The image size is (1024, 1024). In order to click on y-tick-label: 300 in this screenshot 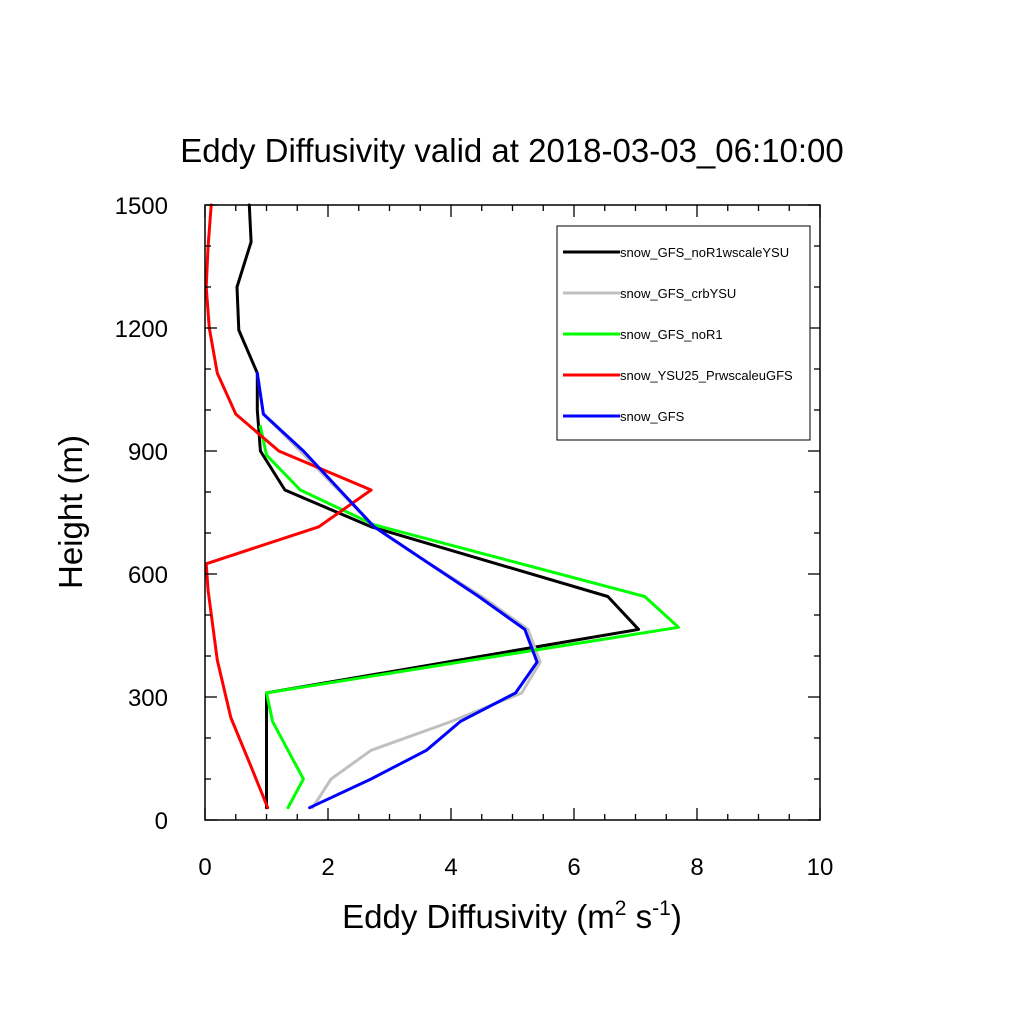, I will do `click(148, 698)`.